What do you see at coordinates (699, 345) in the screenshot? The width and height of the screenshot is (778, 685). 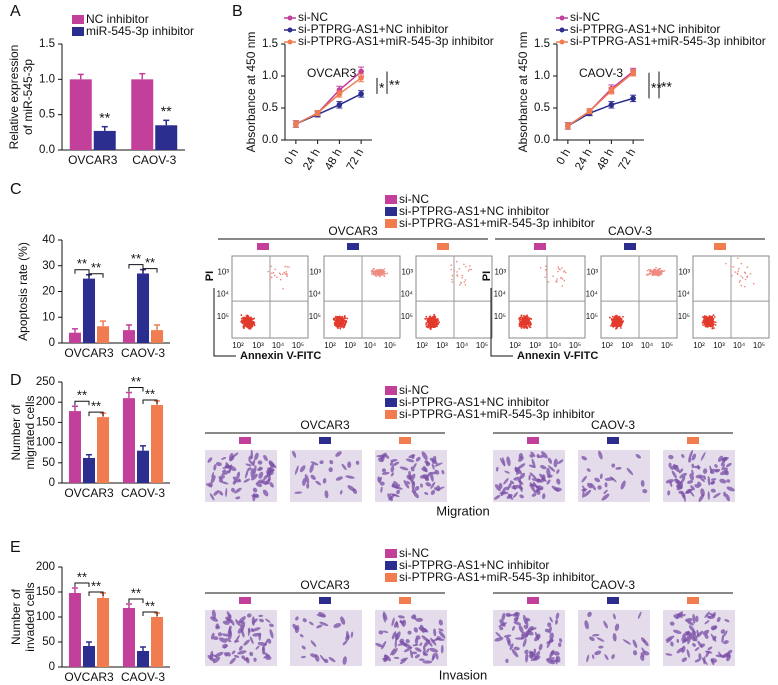 I see `flow-x-tick: 10²` at bounding box center [699, 345].